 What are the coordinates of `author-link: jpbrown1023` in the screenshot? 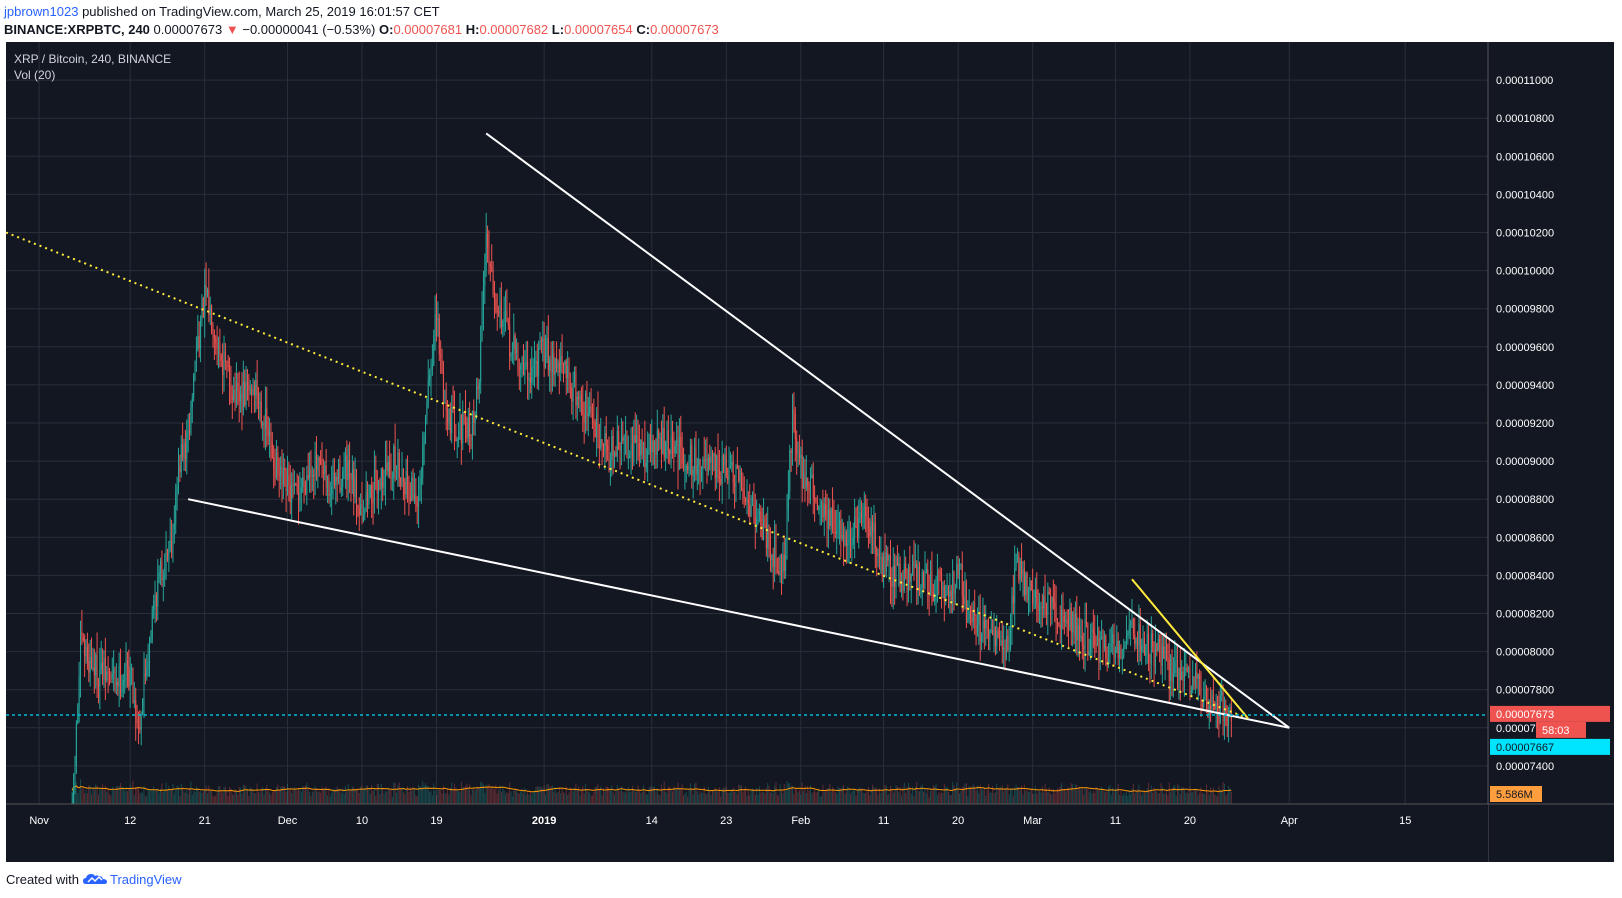 It's located at (41, 11).